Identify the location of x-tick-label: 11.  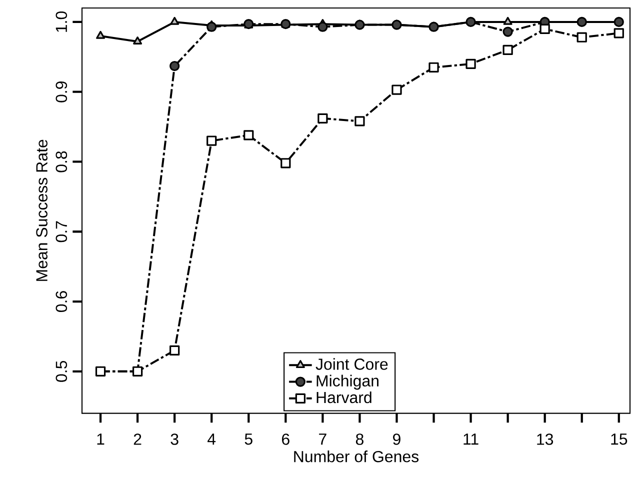
(471, 439).